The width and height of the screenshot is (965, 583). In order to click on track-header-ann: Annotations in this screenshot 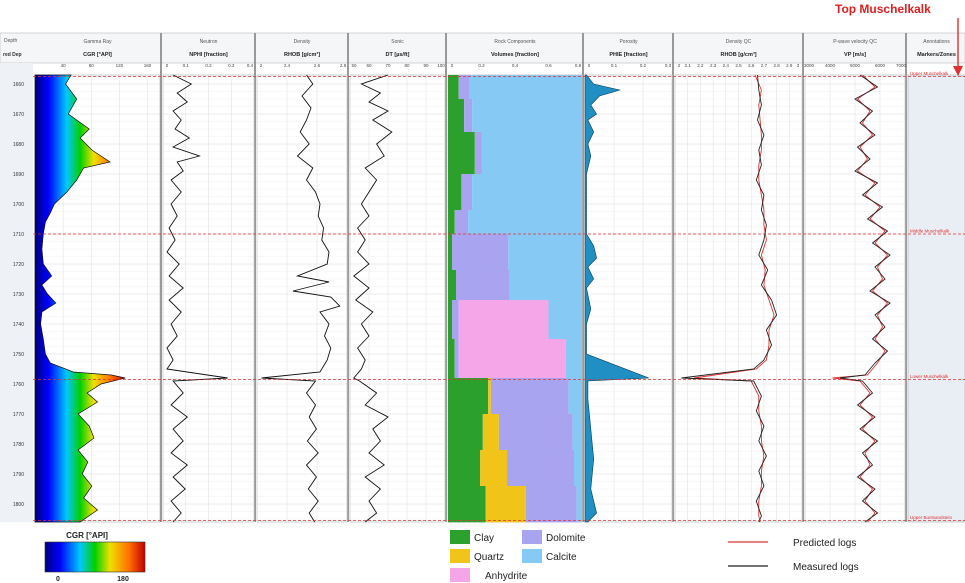, I will do `click(936, 42)`.